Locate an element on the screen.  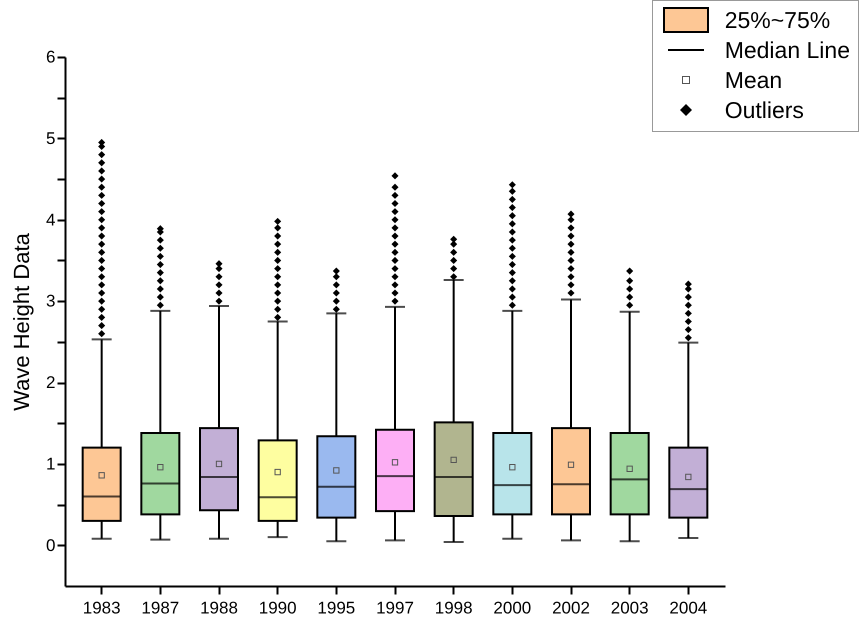
y-tick-label: 6 is located at coordinates (51, 57).